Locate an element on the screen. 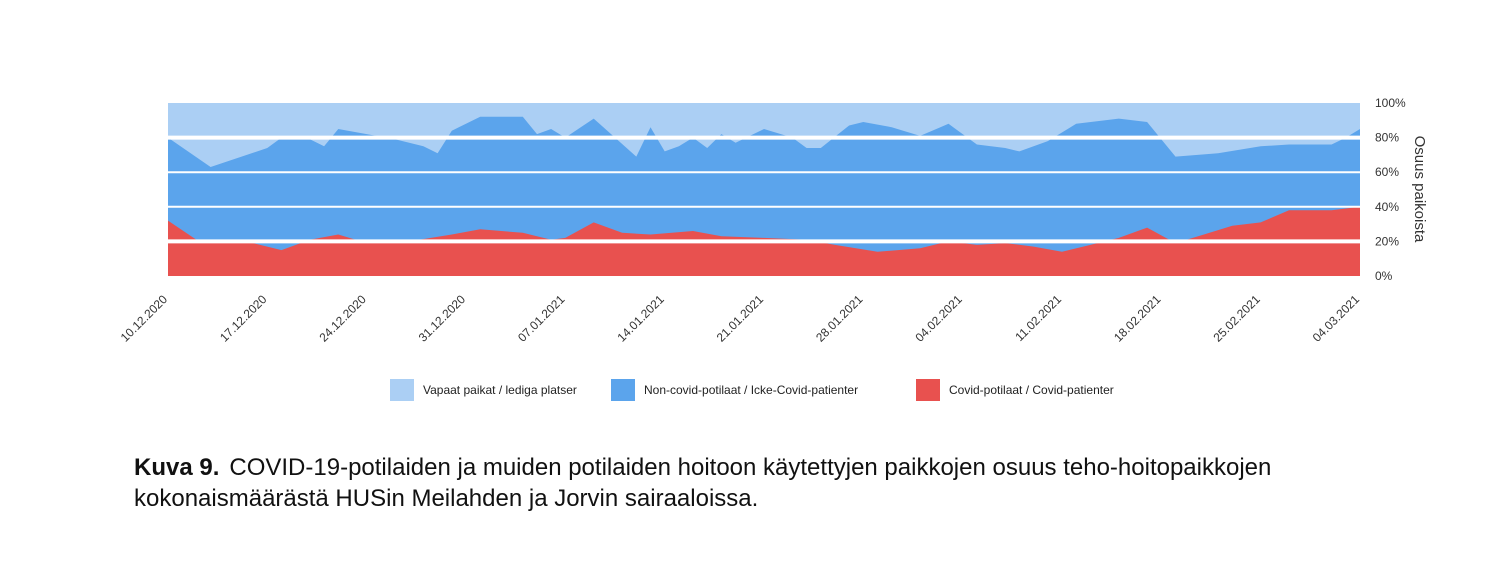 Image resolution: width=1500 pixels, height=586 pixels. y-tick-label: 100% is located at coordinates (1390, 103).